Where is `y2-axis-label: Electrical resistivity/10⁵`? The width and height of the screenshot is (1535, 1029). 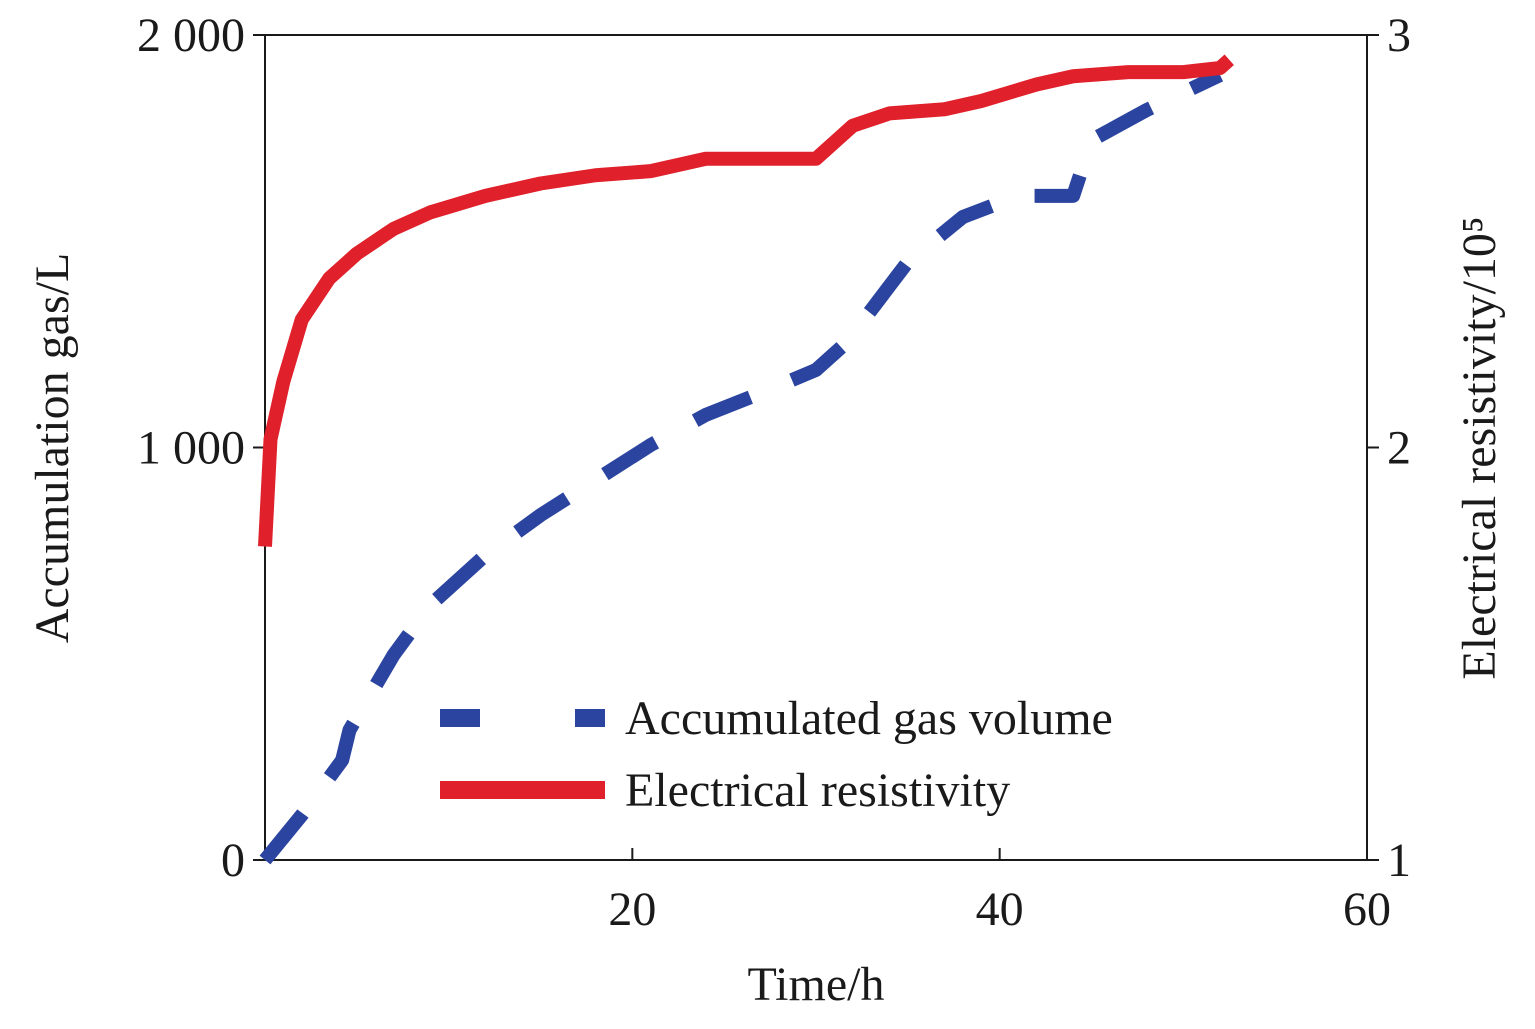 y2-axis-label: Electrical resistivity/10⁵ is located at coordinates (1479, 447).